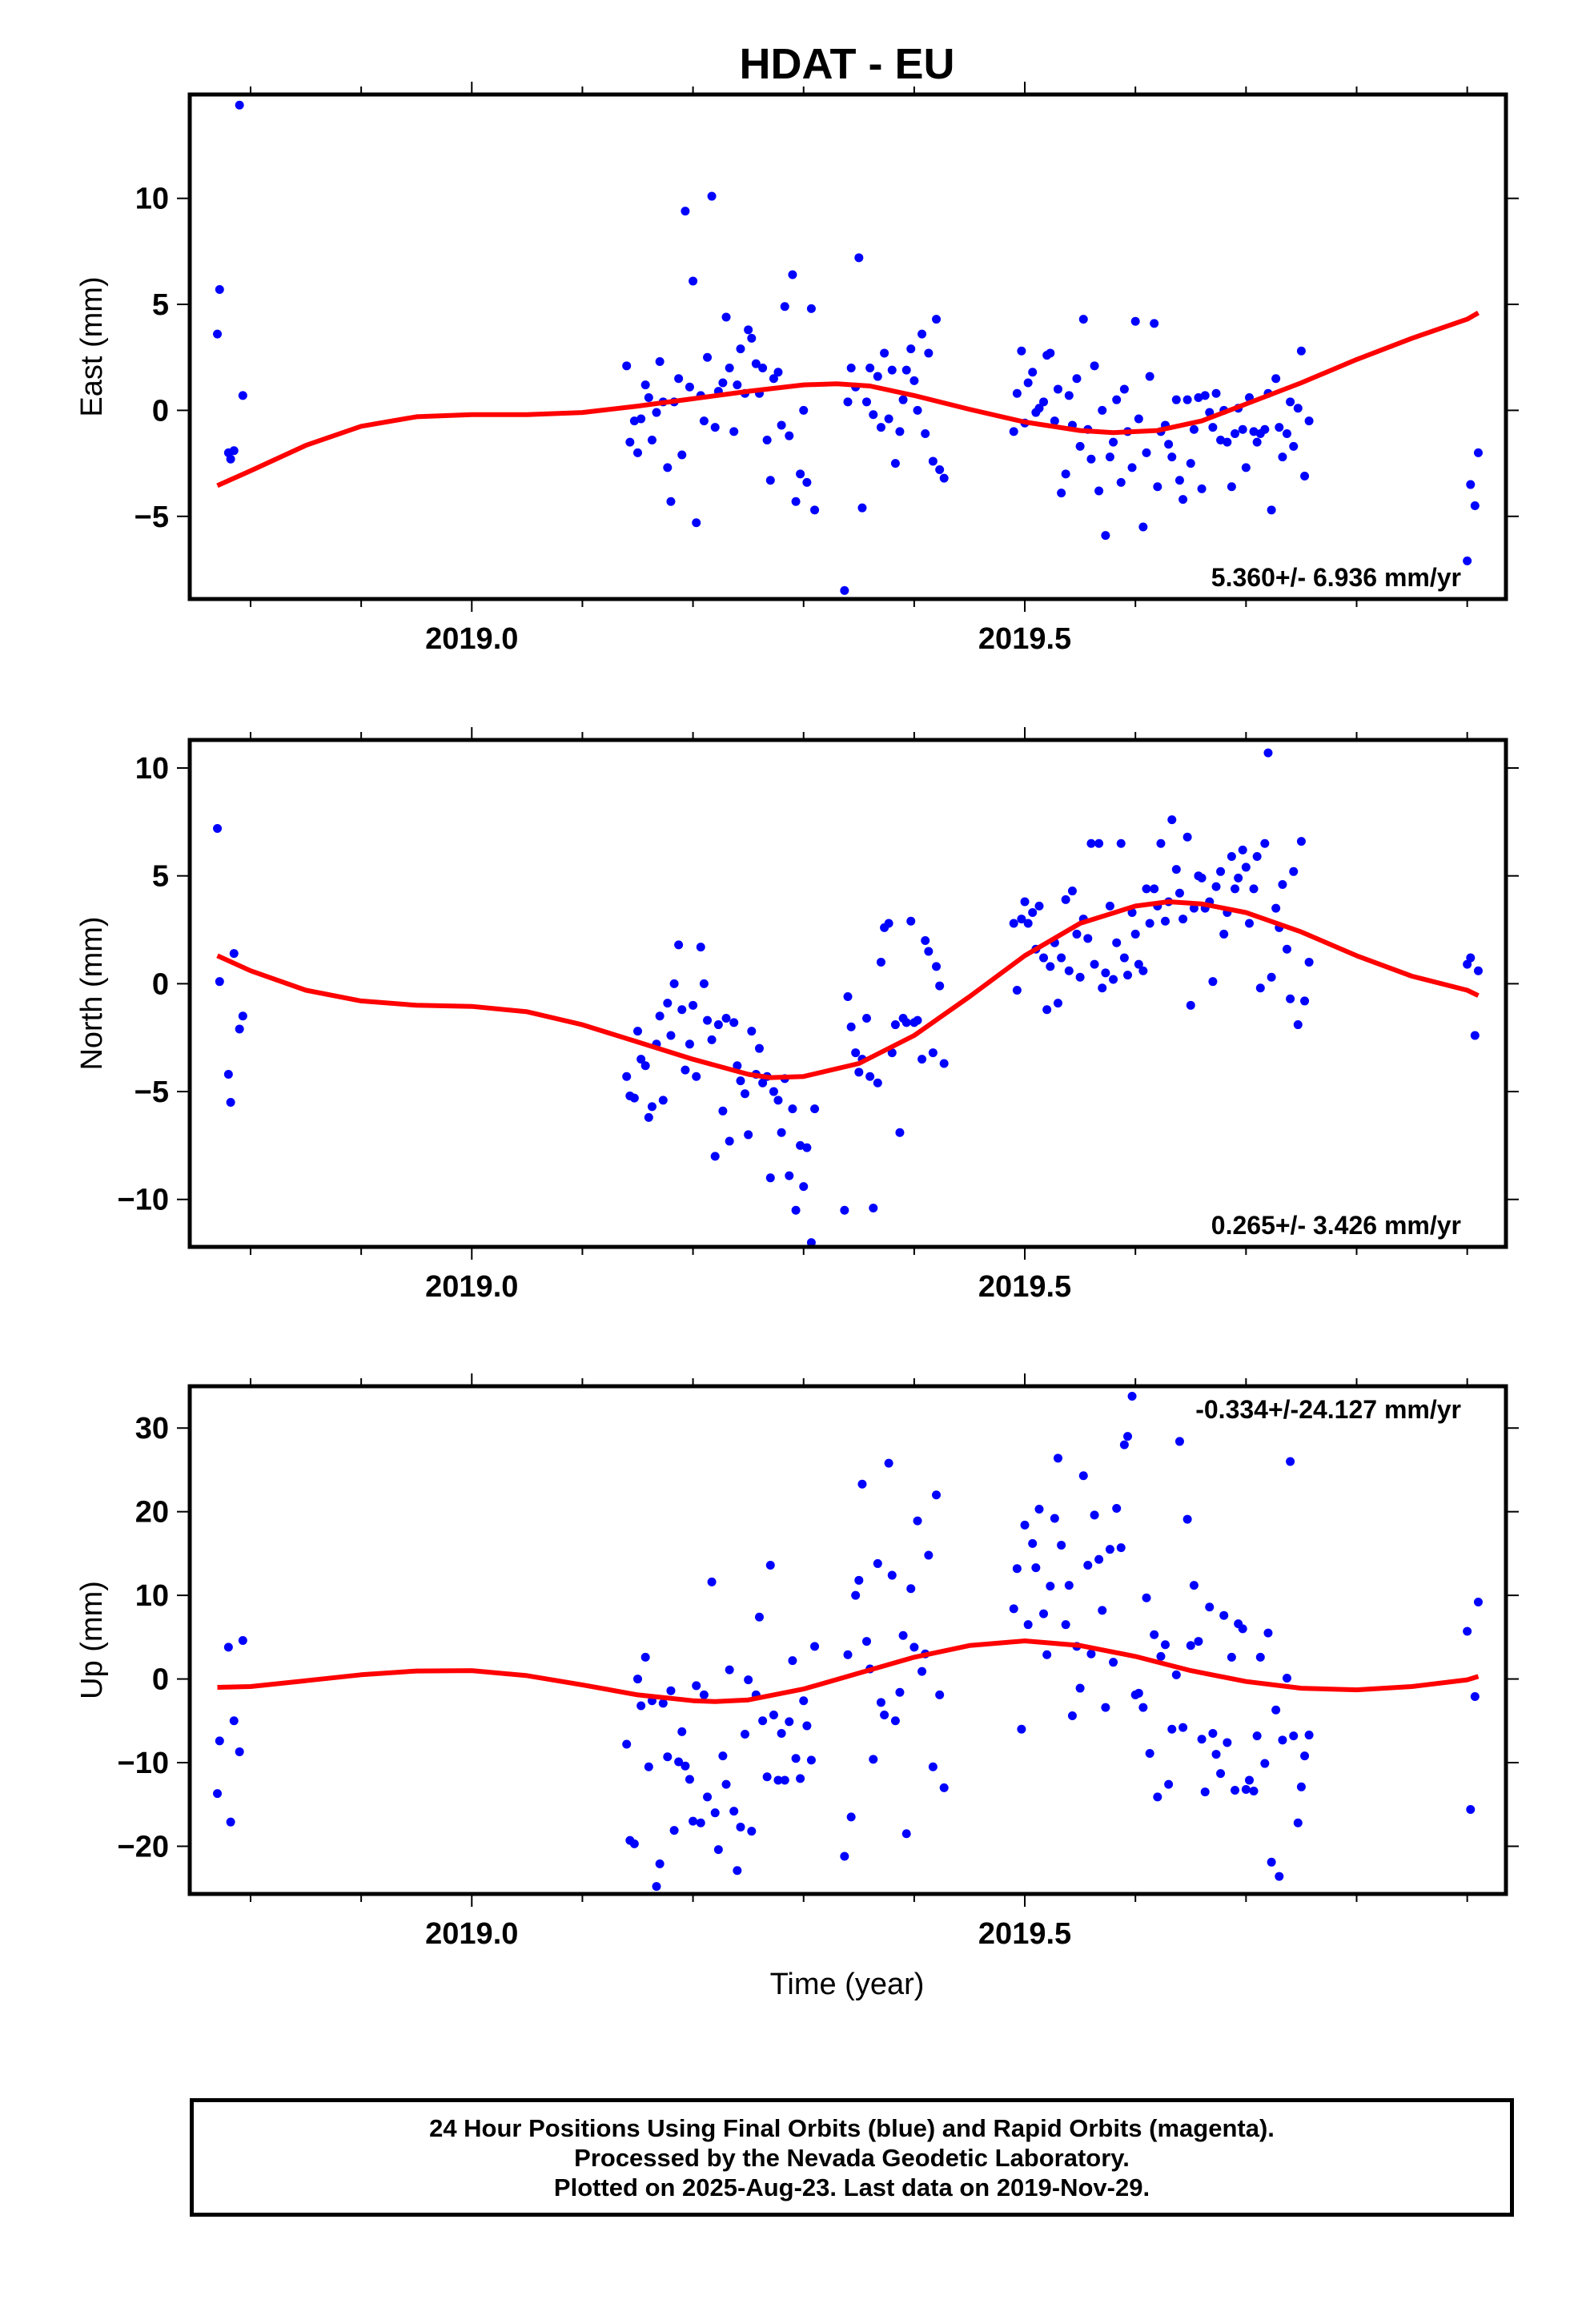 The image size is (1582, 2324). Describe the element at coordinates (161, 305) in the screenshot. I see `east-y-tick-label: 5` at that location.